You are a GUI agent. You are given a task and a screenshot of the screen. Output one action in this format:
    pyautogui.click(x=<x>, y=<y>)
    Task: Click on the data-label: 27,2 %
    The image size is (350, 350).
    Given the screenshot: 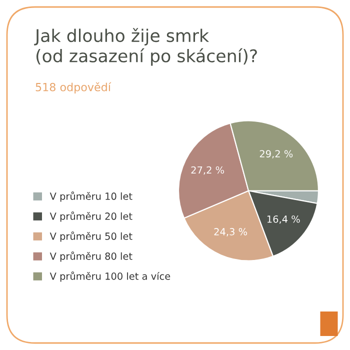 What is the action you would take?
    pyautogui.click(x=207, y=170)
    